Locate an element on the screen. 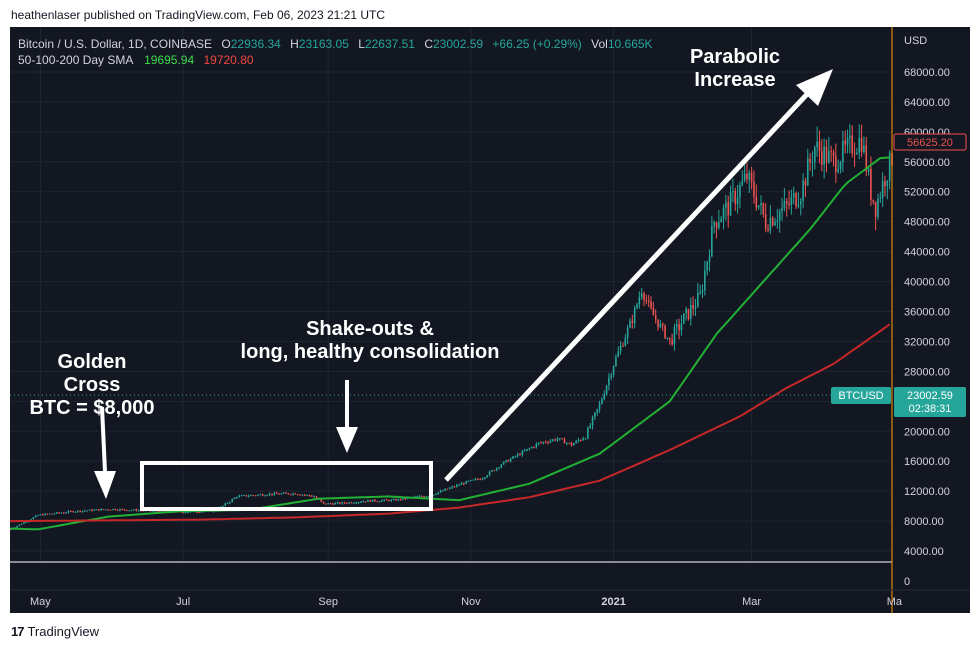 This screenshot has width=979, height=649. time-axis: May Jul Sep Nov 2021 Mar Ma is located at coordinates (466, 602).